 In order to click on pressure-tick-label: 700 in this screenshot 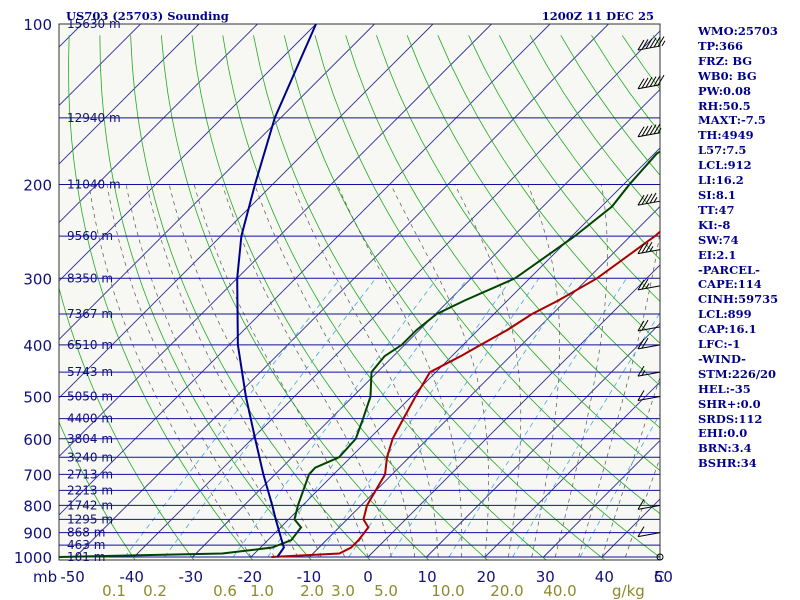, I will do `click(37, 475)`.